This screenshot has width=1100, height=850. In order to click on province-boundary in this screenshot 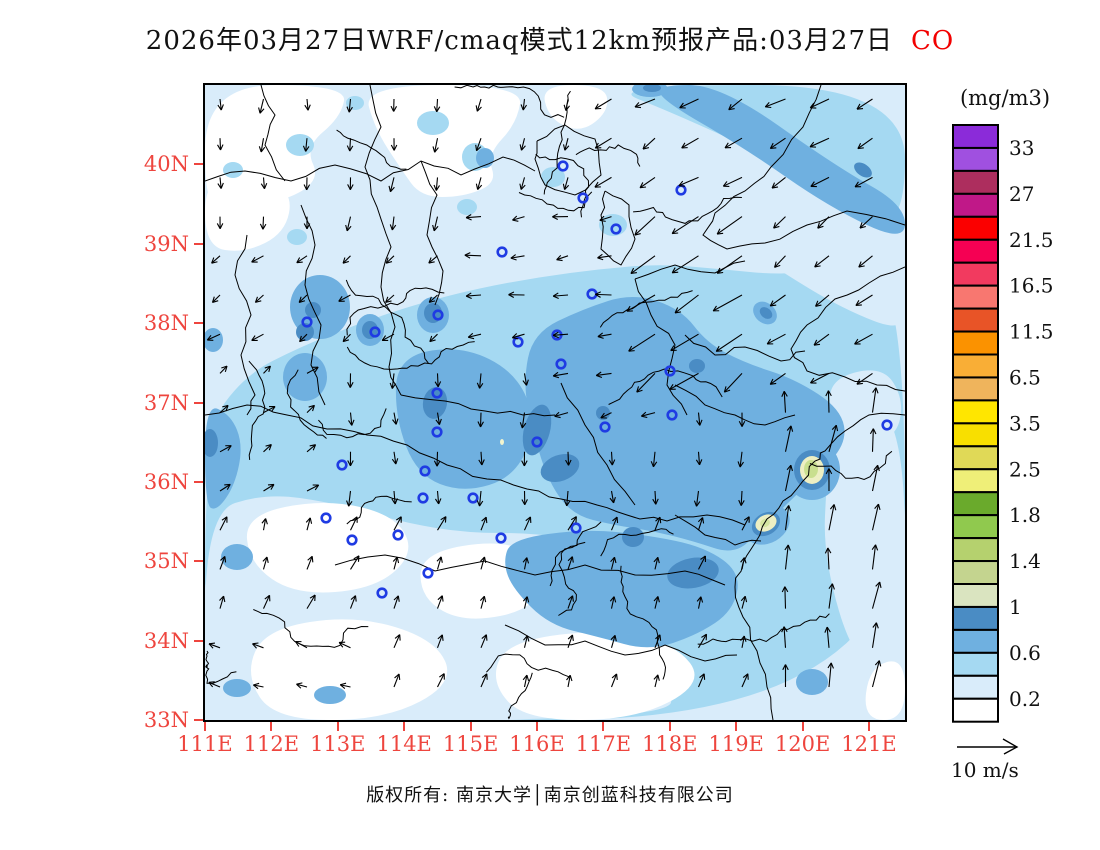, I will do `click(370, 169)`.